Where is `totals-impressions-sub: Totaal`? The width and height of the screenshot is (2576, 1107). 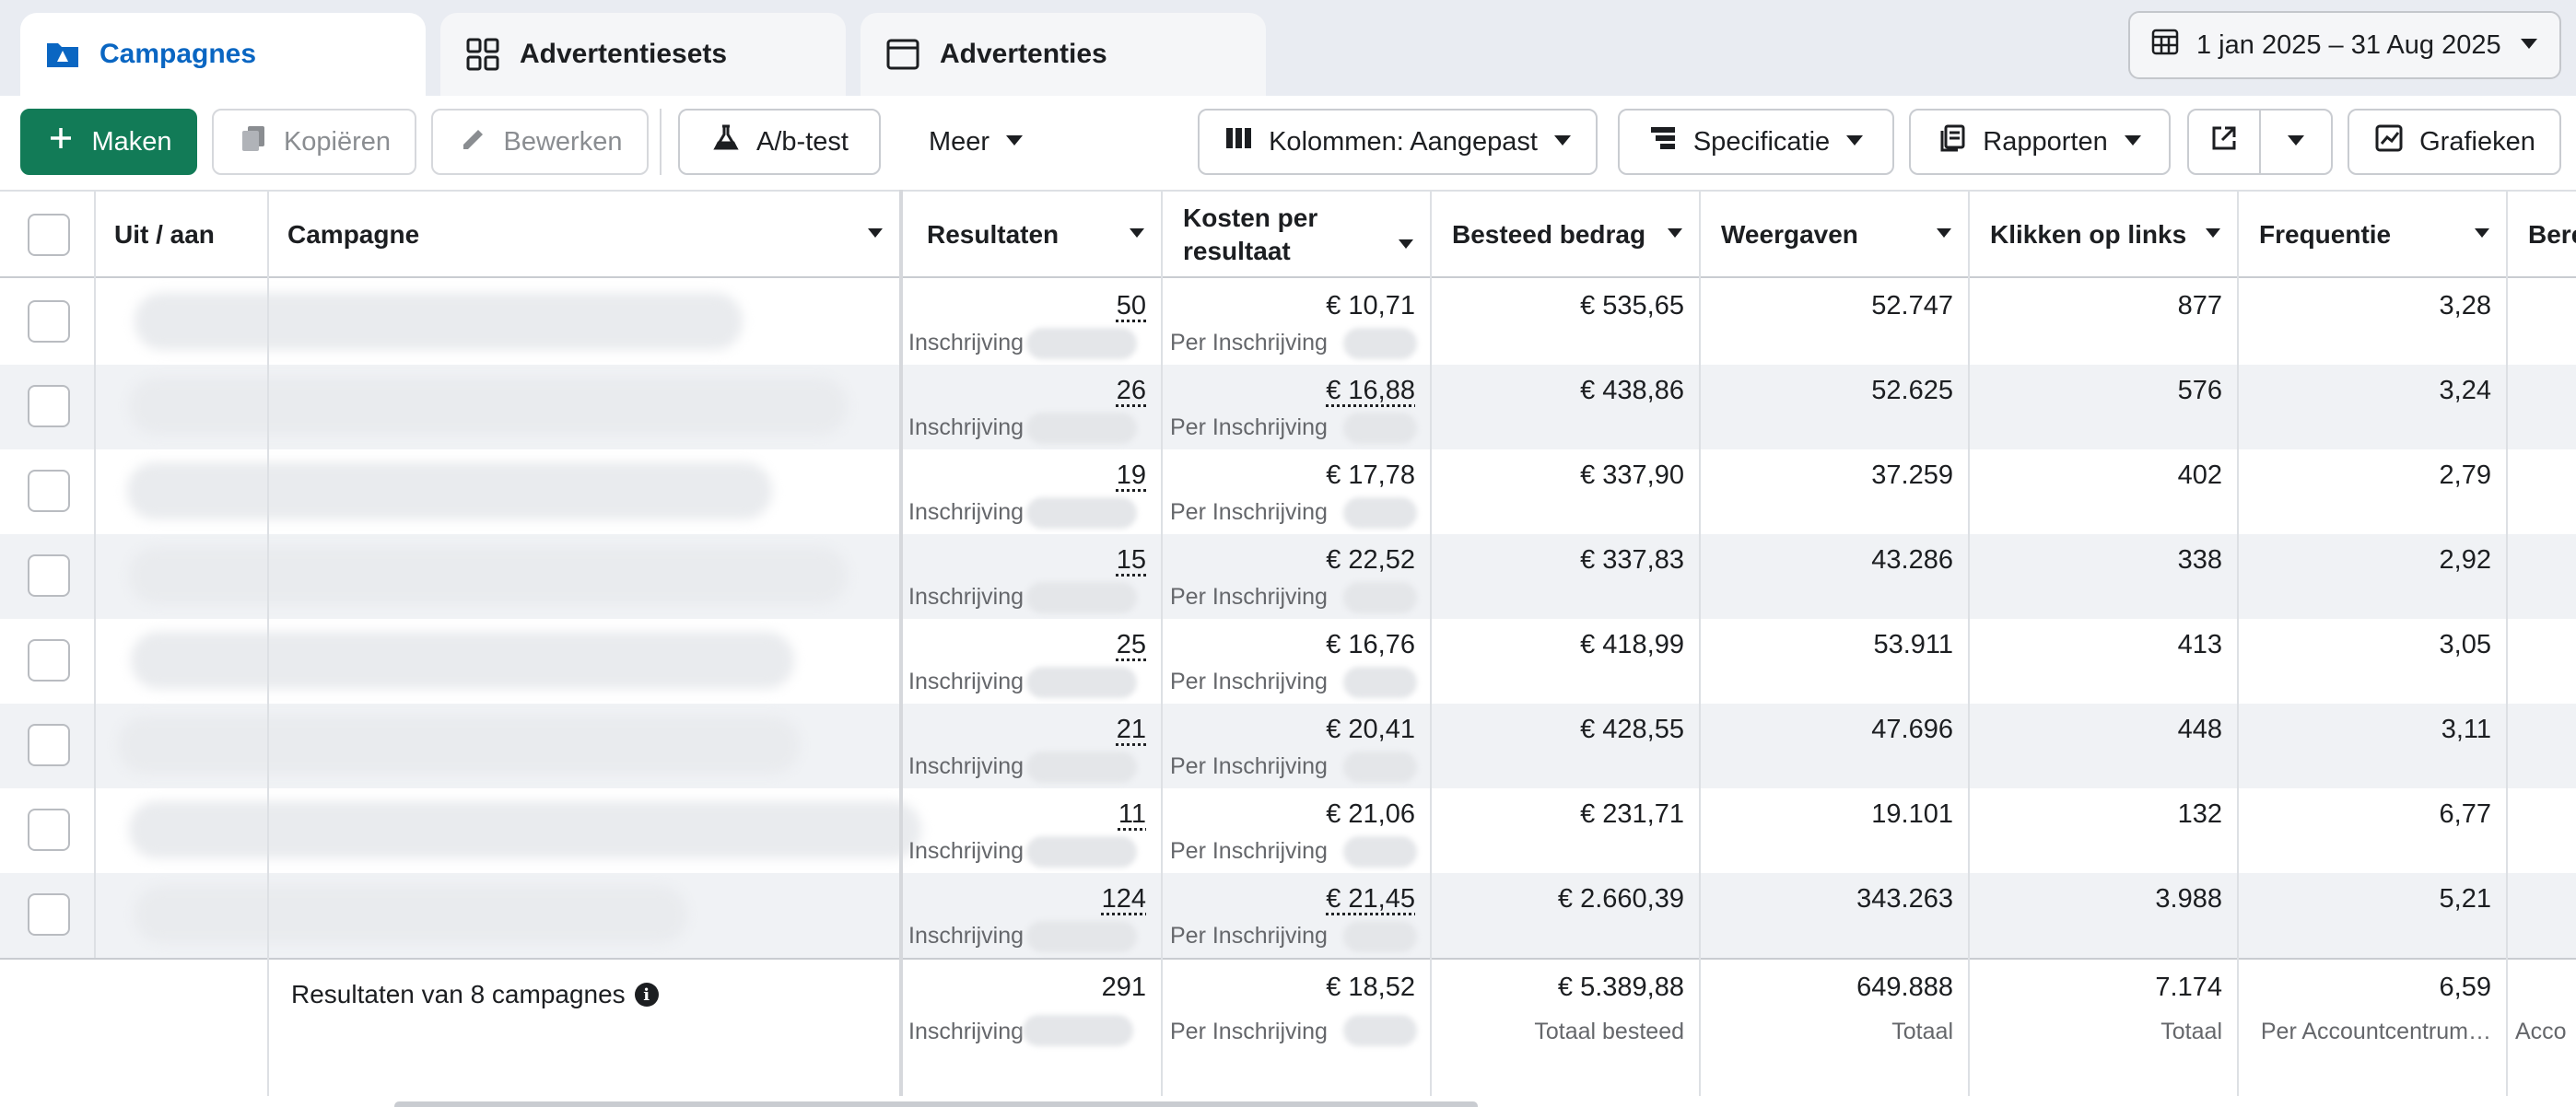
totals-impressions-sub: Totaal is located at coordinates (1922, 1031).